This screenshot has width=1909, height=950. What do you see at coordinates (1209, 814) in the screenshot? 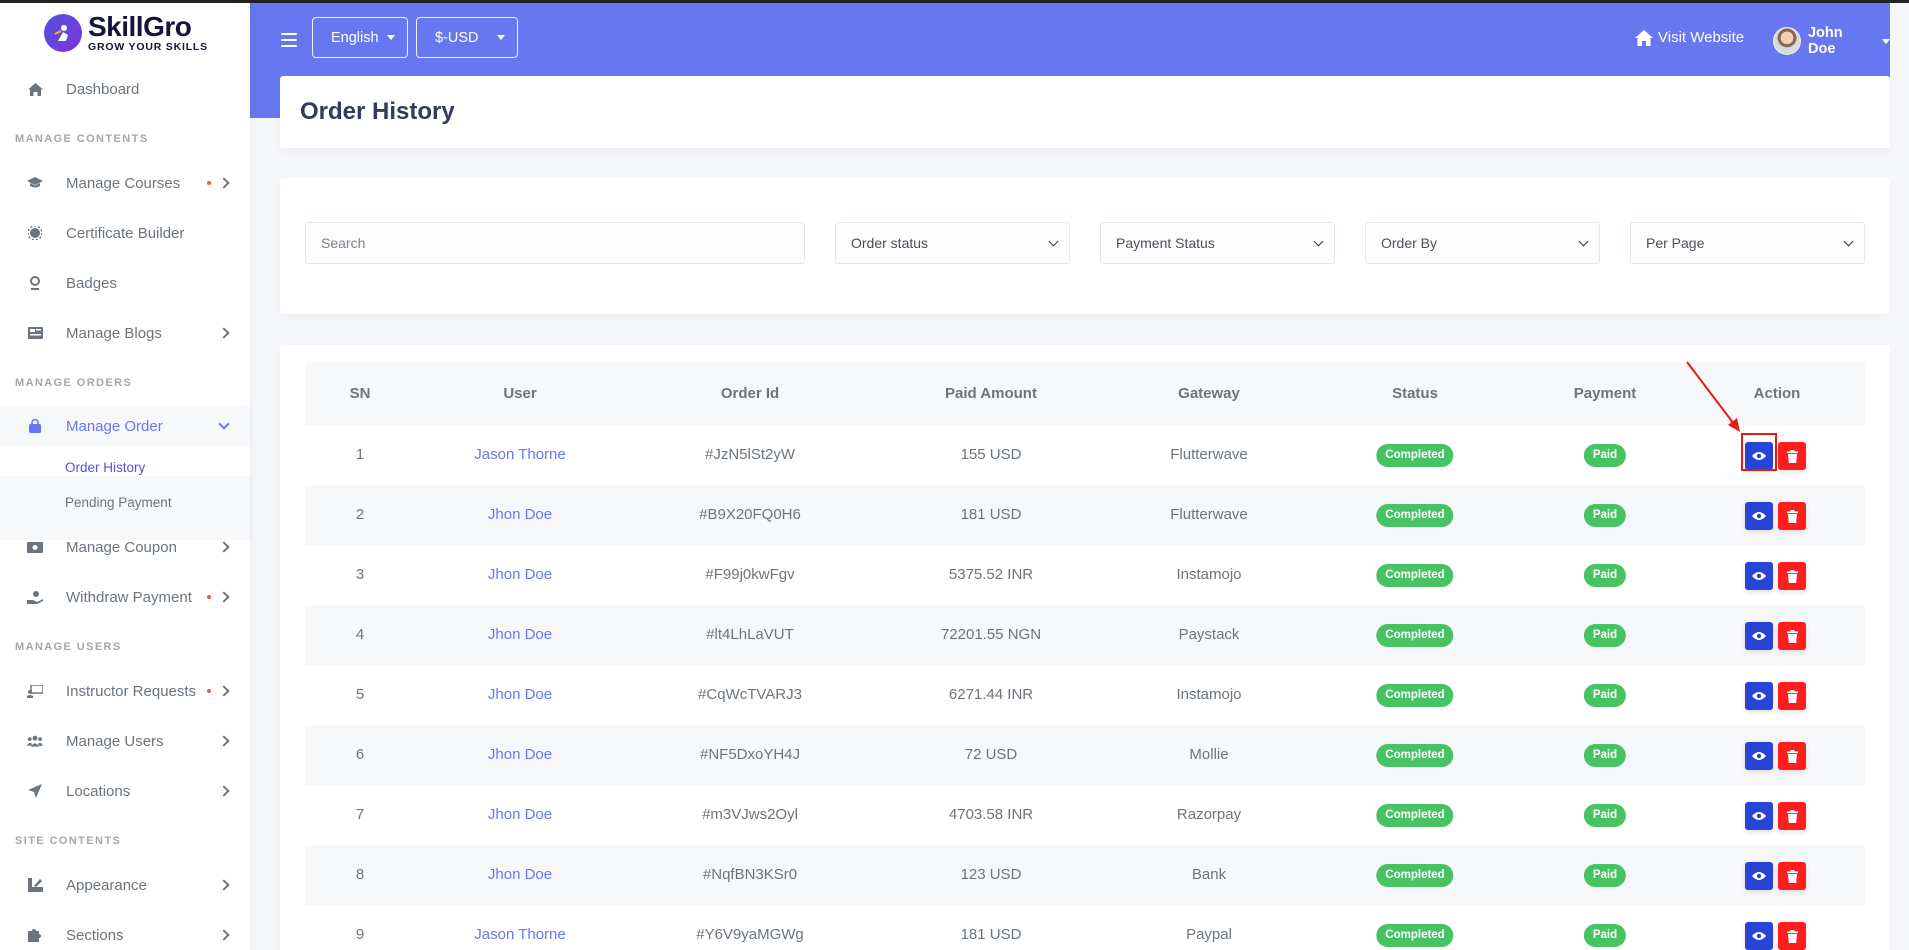
I see `cell-gateway: Razorpay` at bounding box center [1209, 814].